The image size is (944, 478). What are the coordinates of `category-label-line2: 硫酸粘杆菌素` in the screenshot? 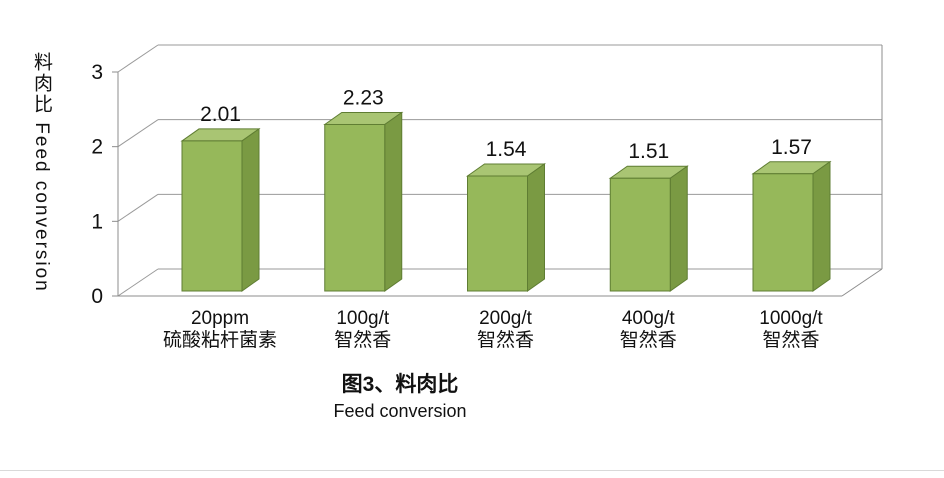 It's located at (220, 340).